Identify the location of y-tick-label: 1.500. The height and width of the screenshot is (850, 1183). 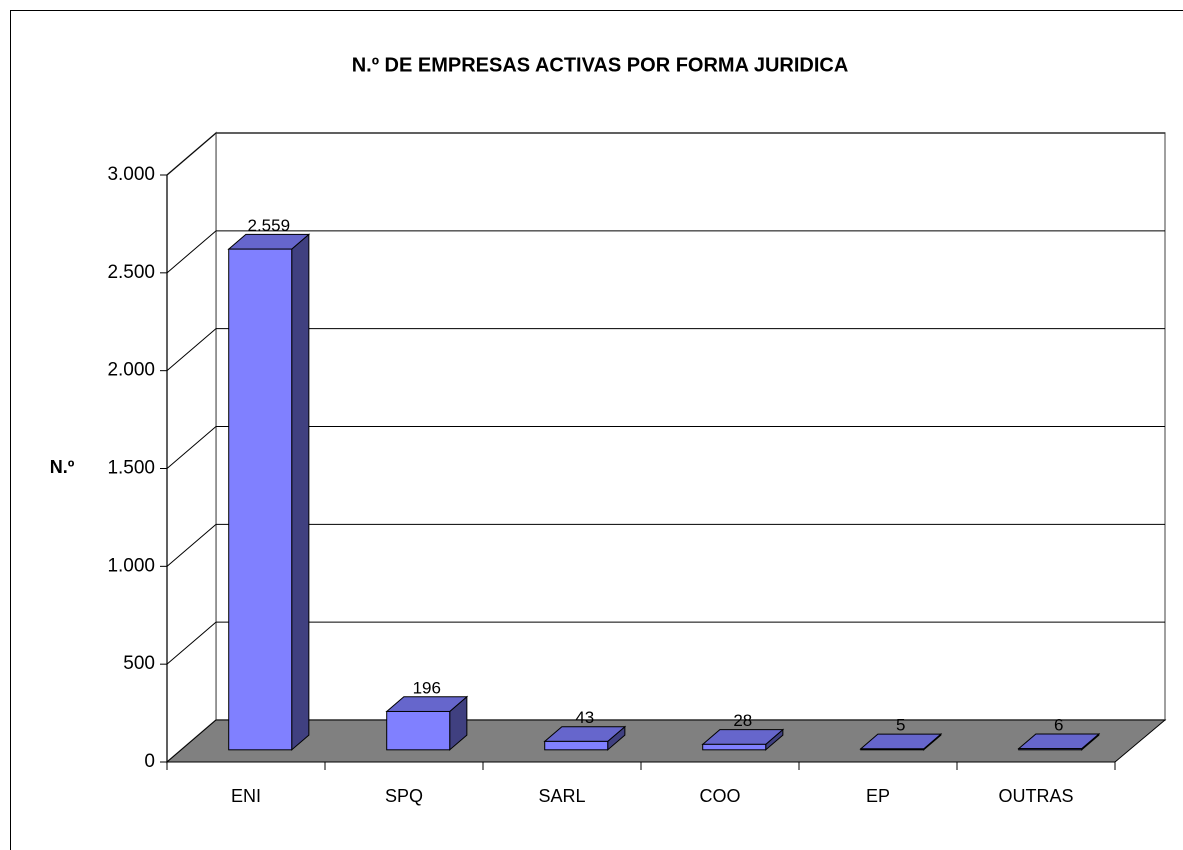
(131, 468).